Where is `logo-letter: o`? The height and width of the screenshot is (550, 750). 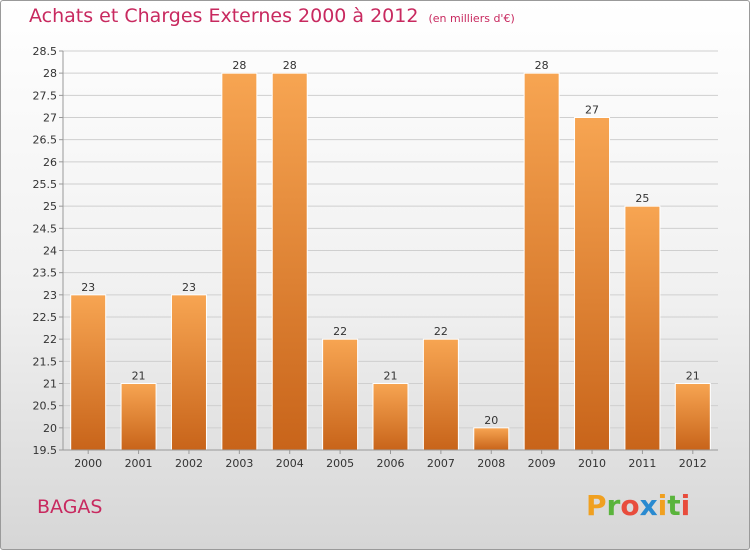
logo-letter: o is located at coordinates (630, 505).